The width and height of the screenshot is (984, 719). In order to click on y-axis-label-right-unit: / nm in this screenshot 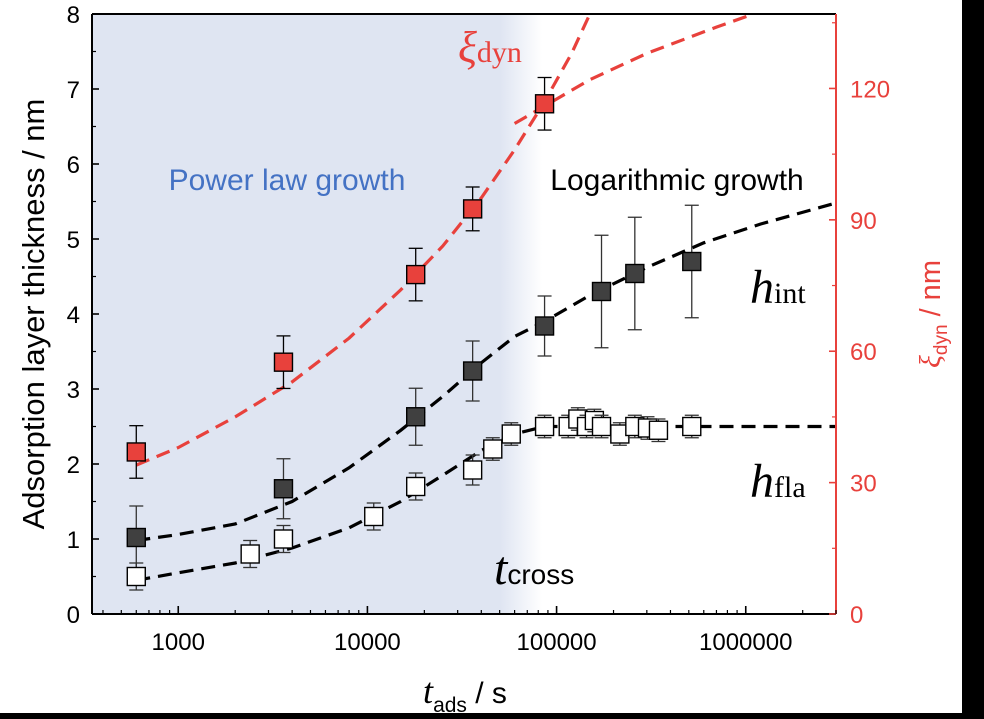, I will do `click(931, 292)`.